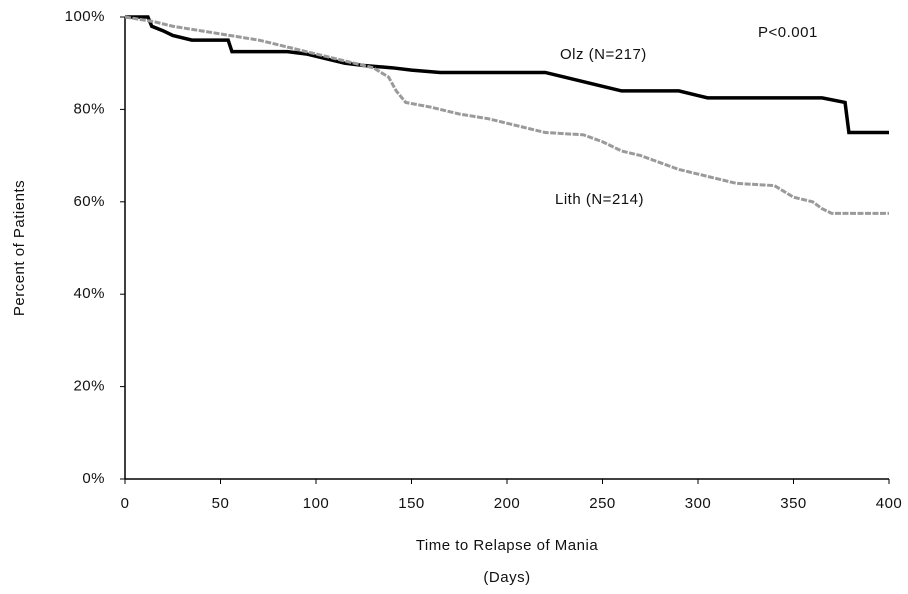 This screenshot has height=594, width=908. What do you see at coordinates (698, 503) in the screenshot?
I see `x-tick-label: 300` at bounding box center [698, 503].